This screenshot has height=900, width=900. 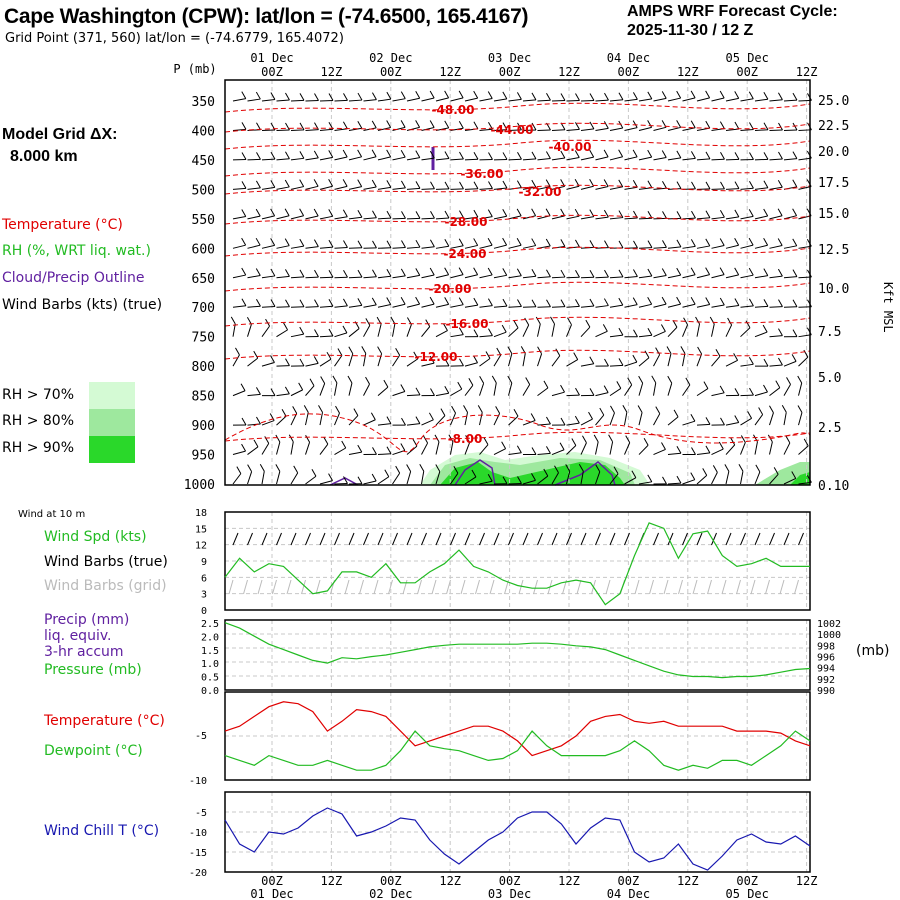 I want to click on bottom-hour-label: 00Z, so click(x=510, y=881).